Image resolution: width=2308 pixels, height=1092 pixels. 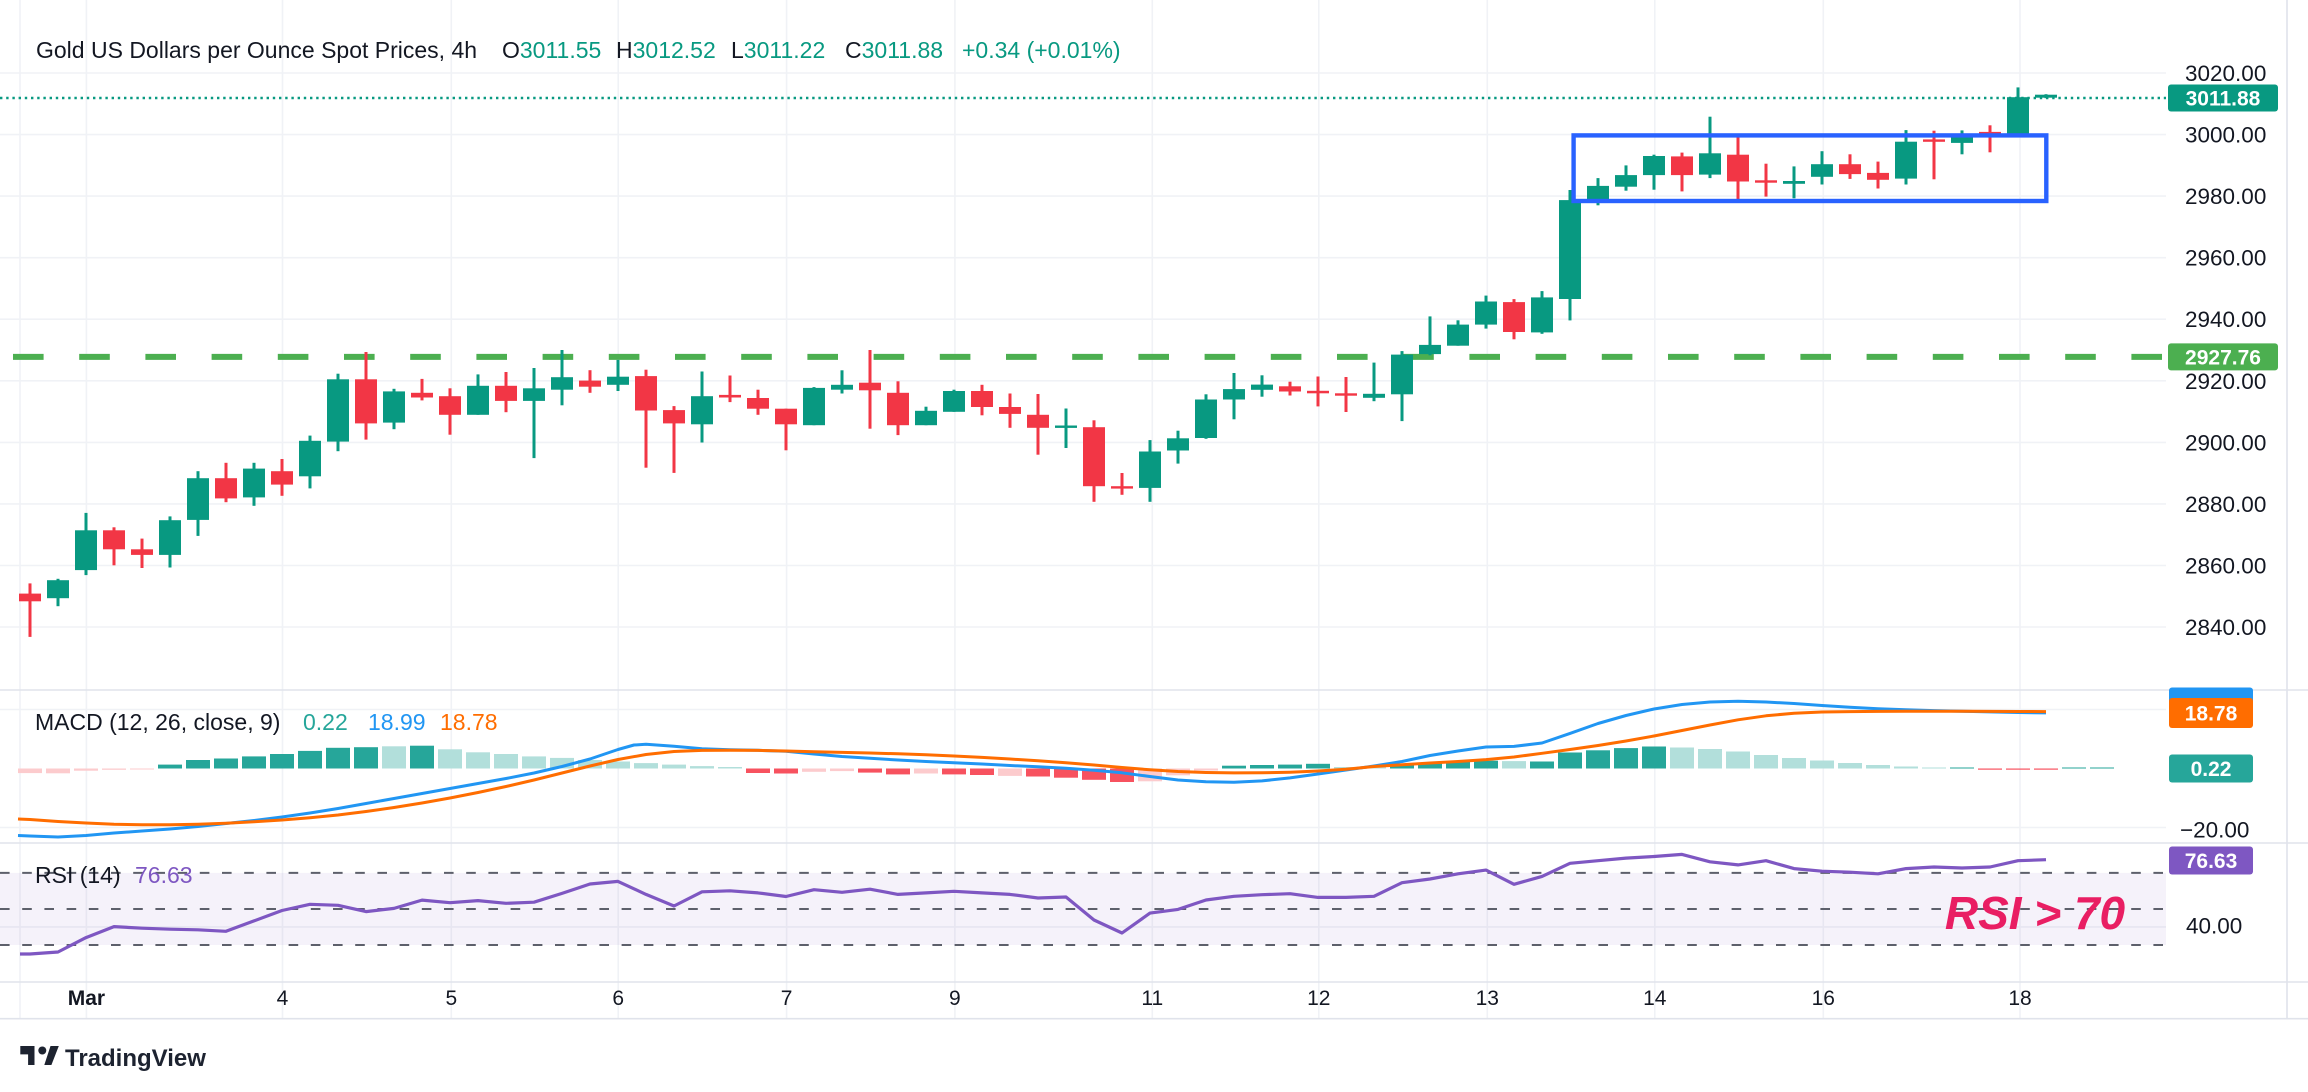 I want to click on svg-text: 18, so click(x=2019, y=998).